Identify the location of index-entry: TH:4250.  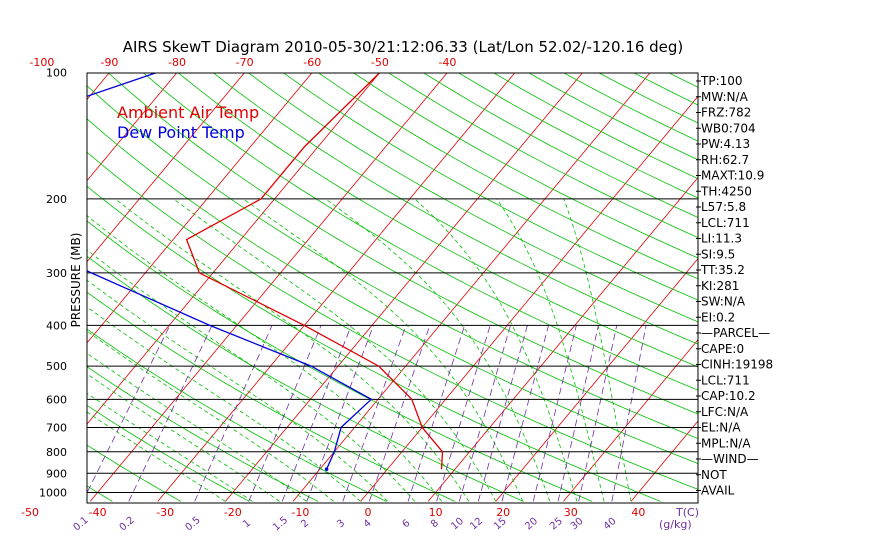
(726, 191).